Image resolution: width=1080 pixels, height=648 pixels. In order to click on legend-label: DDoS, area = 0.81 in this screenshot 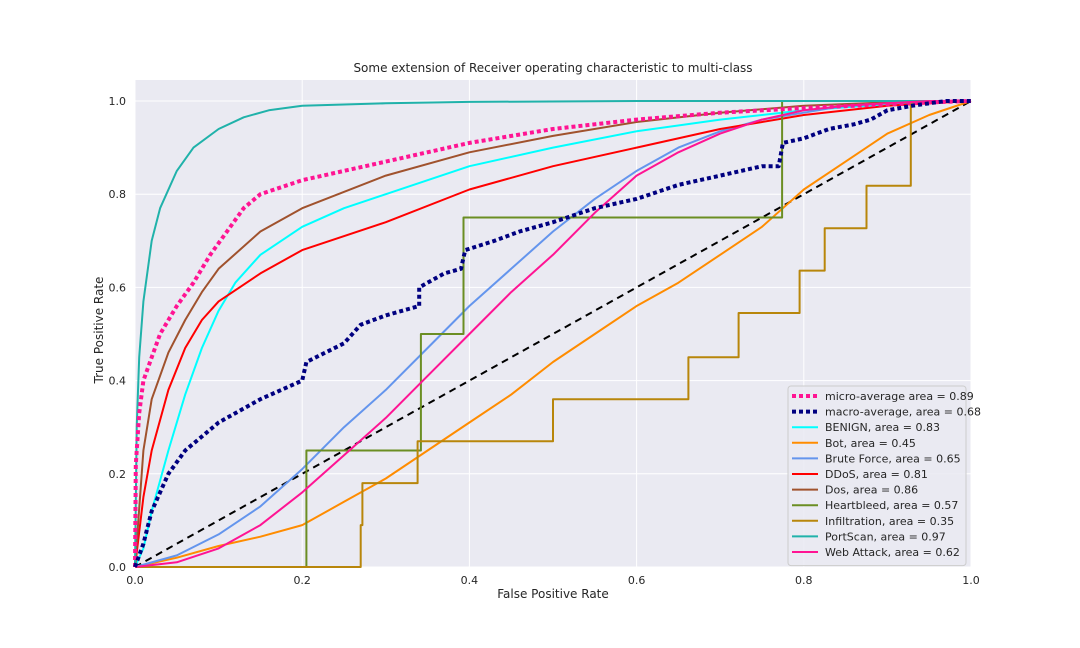, I will do `click(876, 474)`.